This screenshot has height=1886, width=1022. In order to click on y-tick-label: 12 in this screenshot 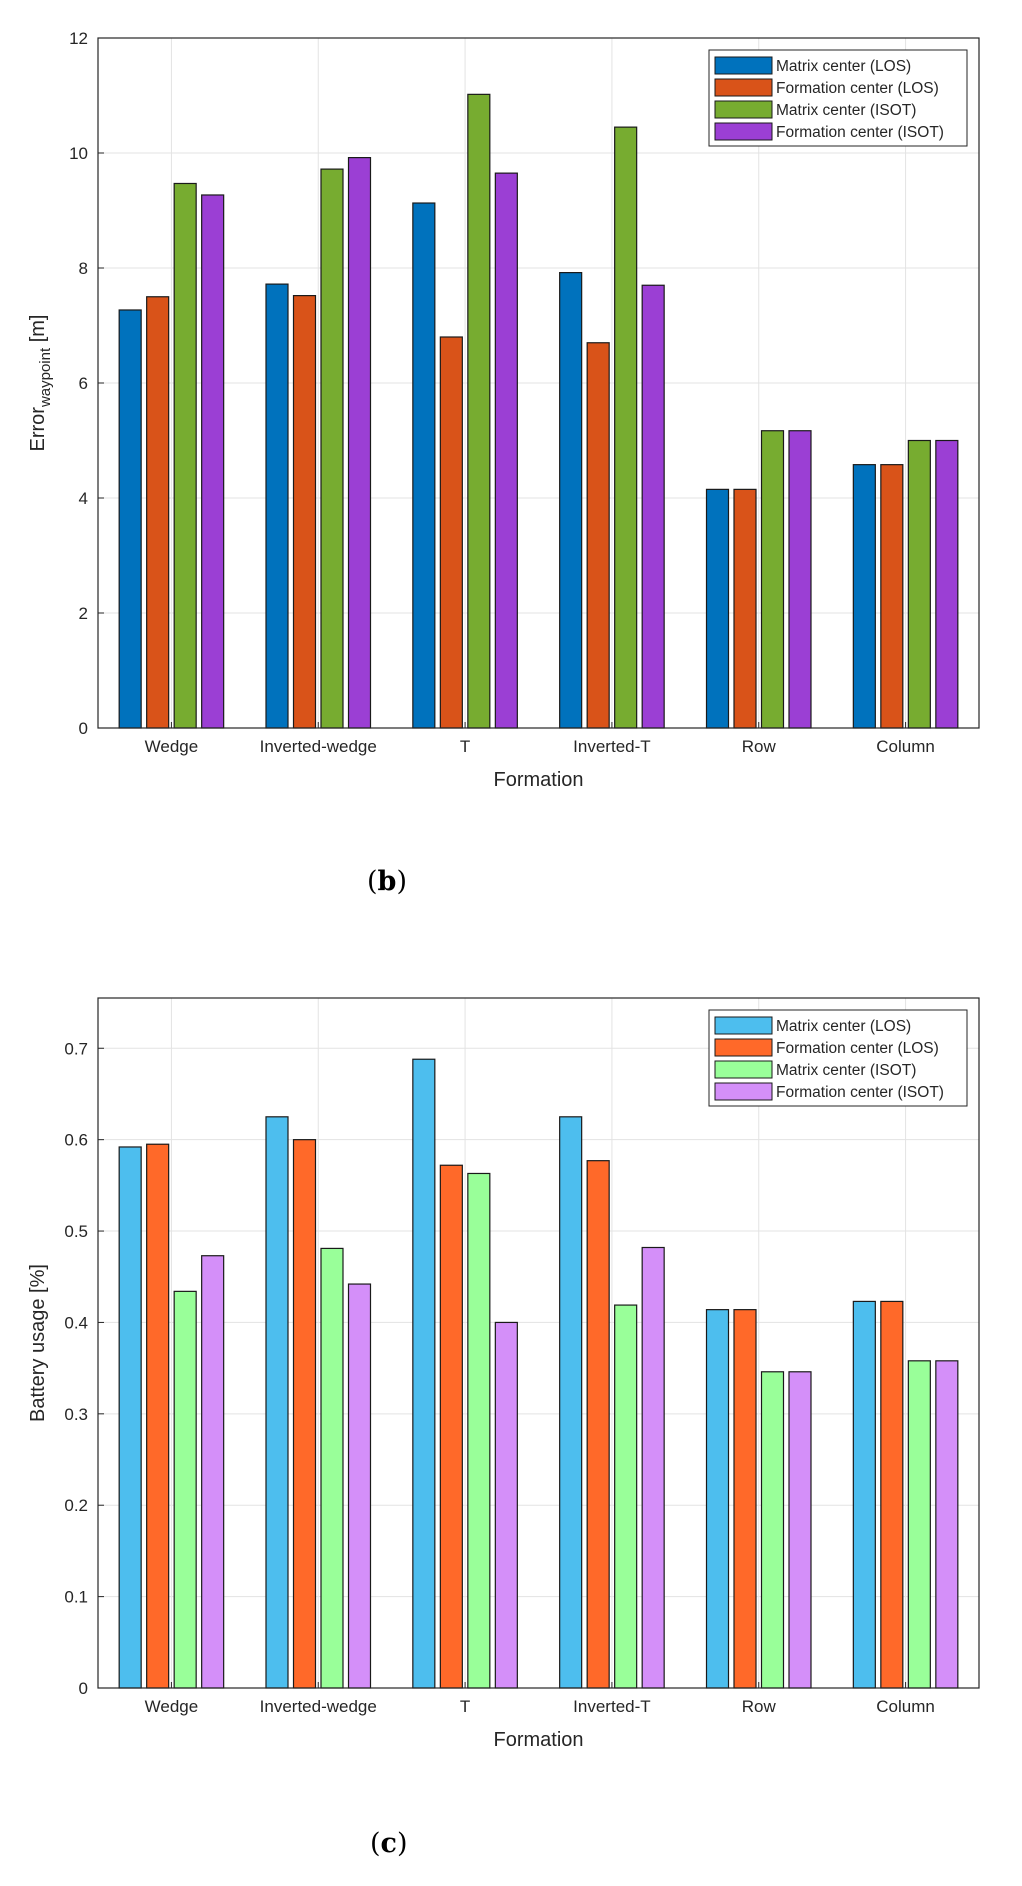, I will do `click(78, 38)`.